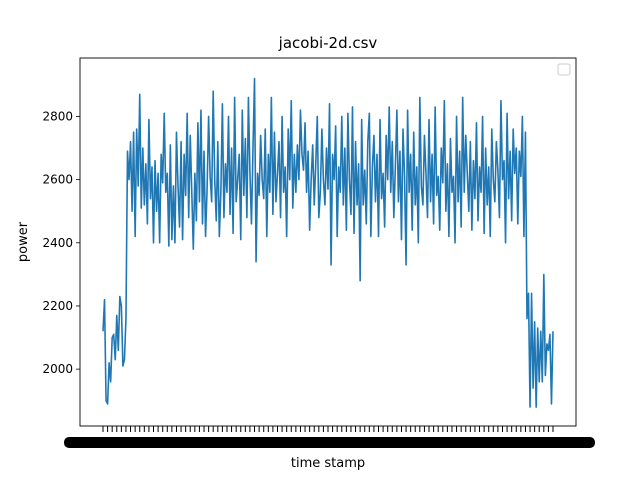 The height and width of the screenshot is (480, 640). I want to click on legend-box, so click(564, 69).